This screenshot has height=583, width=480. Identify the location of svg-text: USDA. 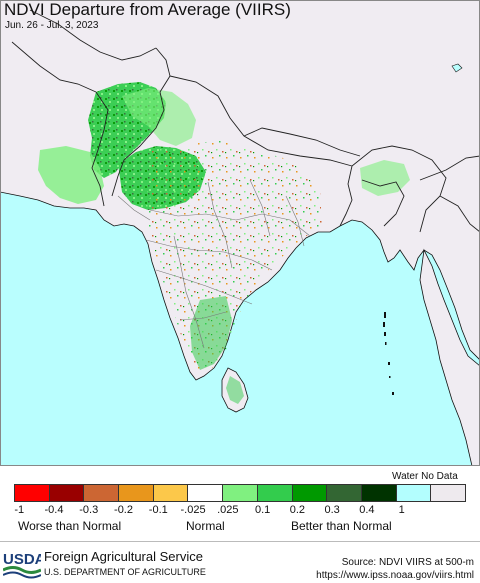
(22, 559).